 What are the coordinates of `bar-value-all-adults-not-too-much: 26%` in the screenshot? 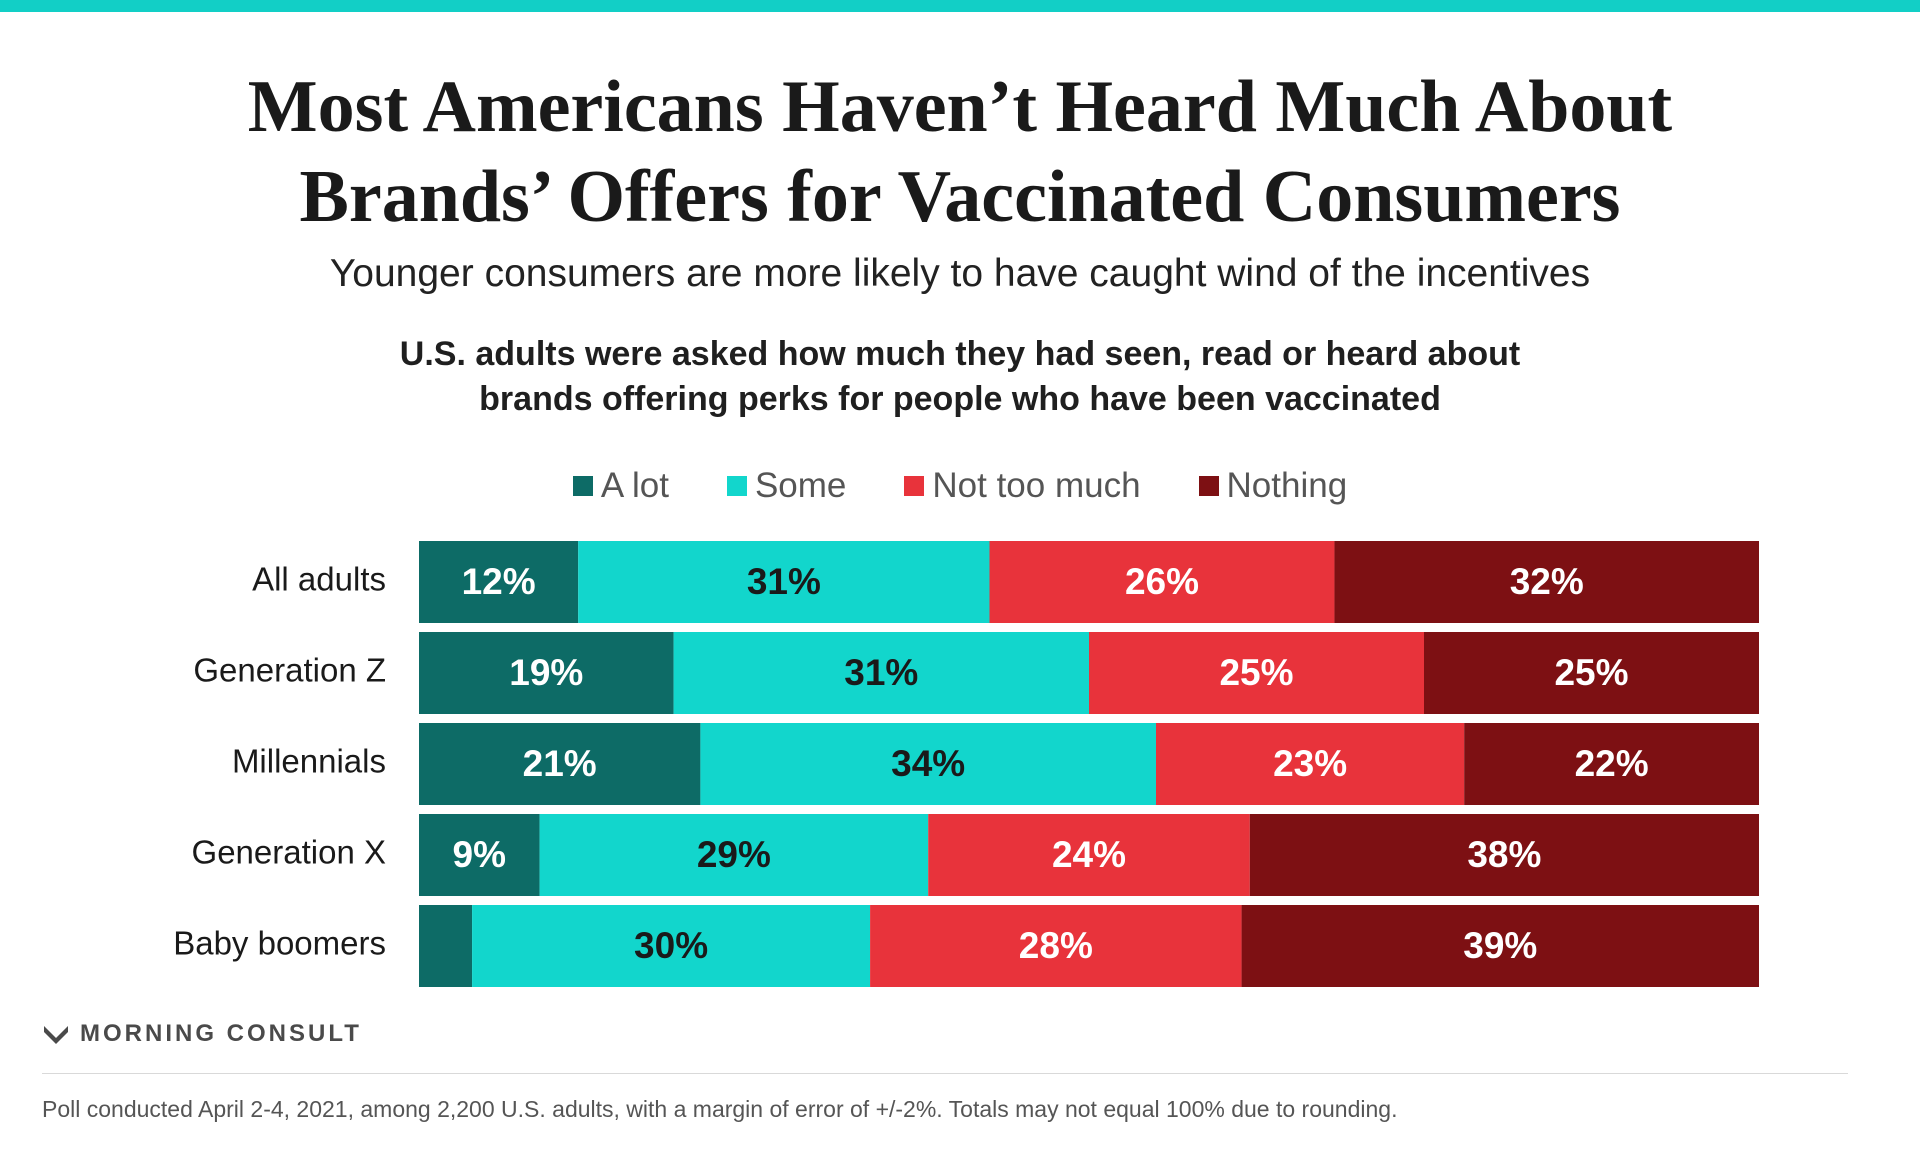 It's located at (1162, 581).